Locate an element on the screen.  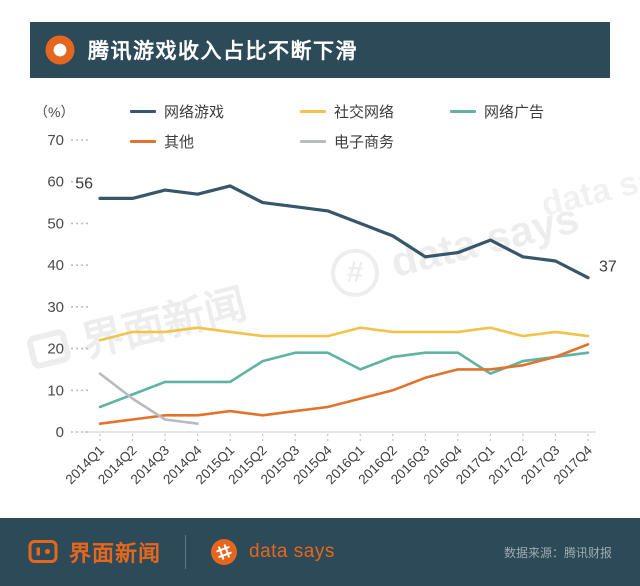
annotation-37: 37 is located at coordinates (608, 267).